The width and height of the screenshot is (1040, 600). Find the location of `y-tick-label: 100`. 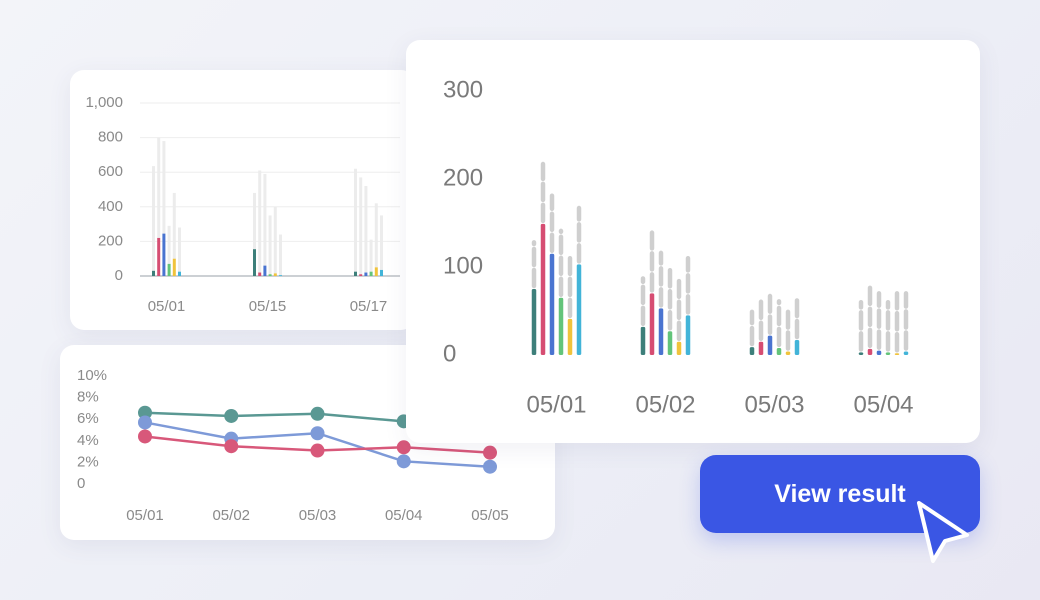

y-tick-label: 100 is located at coordinates (463, 265).